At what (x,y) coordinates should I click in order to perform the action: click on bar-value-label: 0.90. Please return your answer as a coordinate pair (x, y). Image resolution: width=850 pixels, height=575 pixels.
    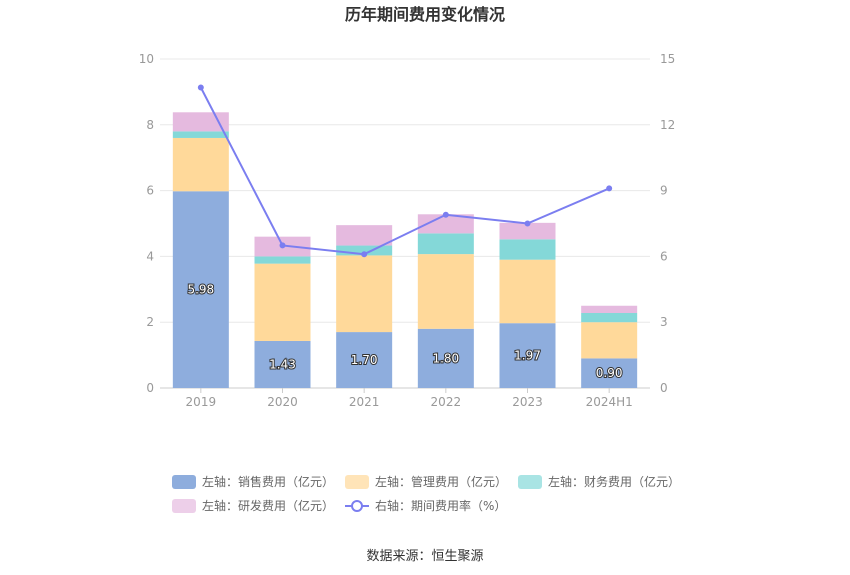
    Looking at the image, I should click on (609, 373).